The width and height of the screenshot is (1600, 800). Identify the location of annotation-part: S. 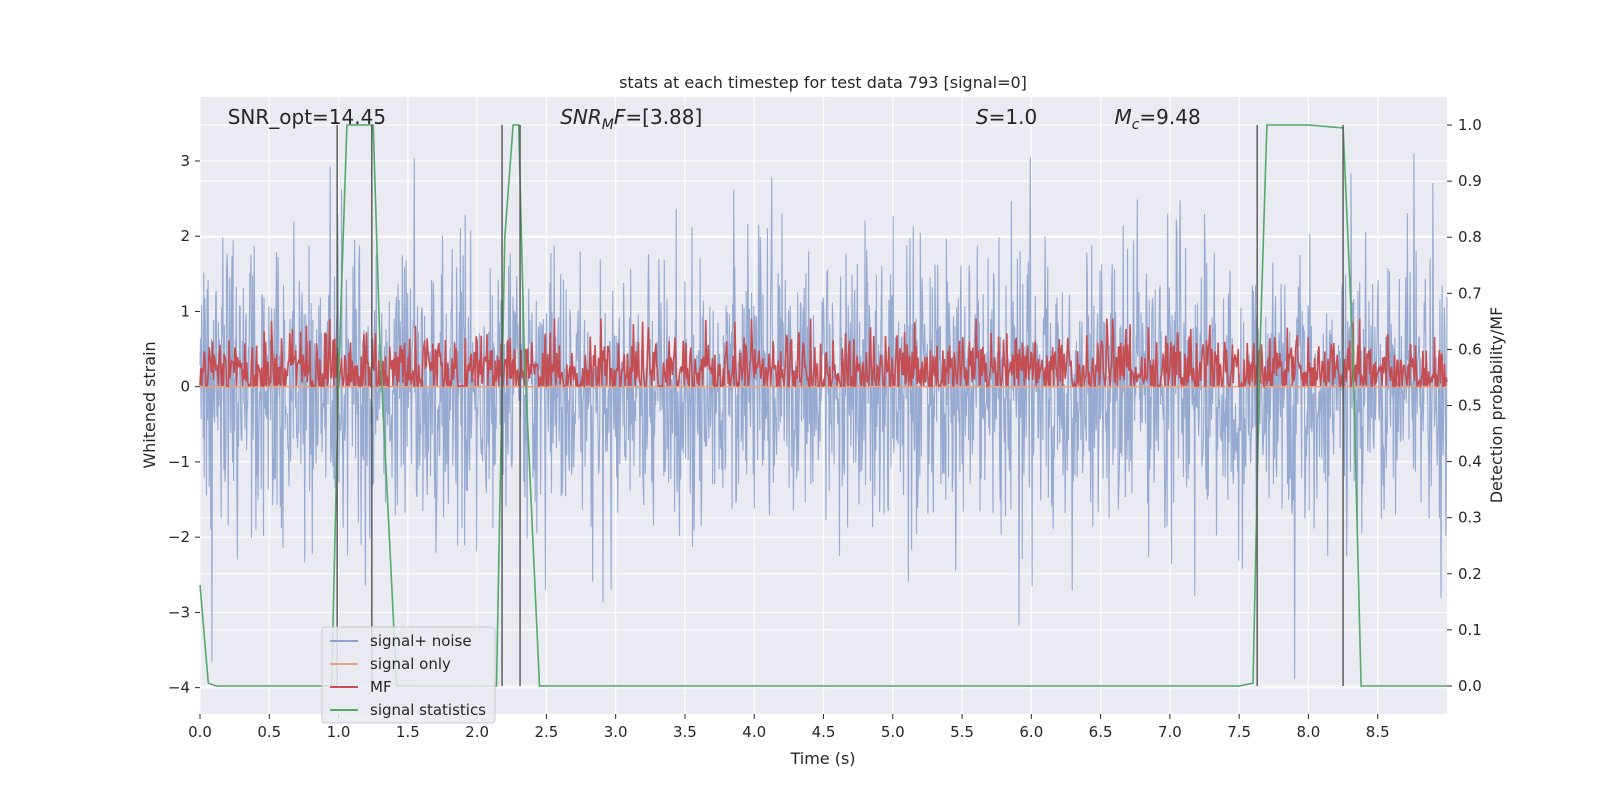
(982, 117).